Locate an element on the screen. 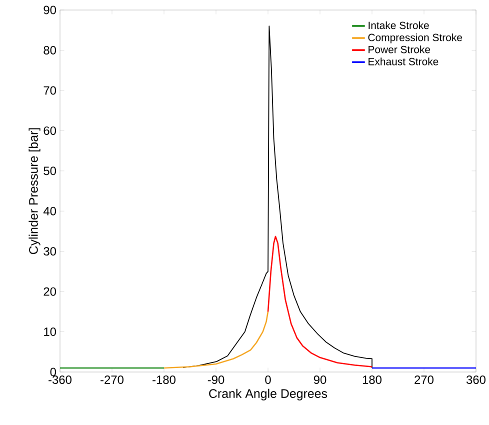 This screenshot has width=489, height=425. x-tick-label: -360 is located at coordinates (60, 380).